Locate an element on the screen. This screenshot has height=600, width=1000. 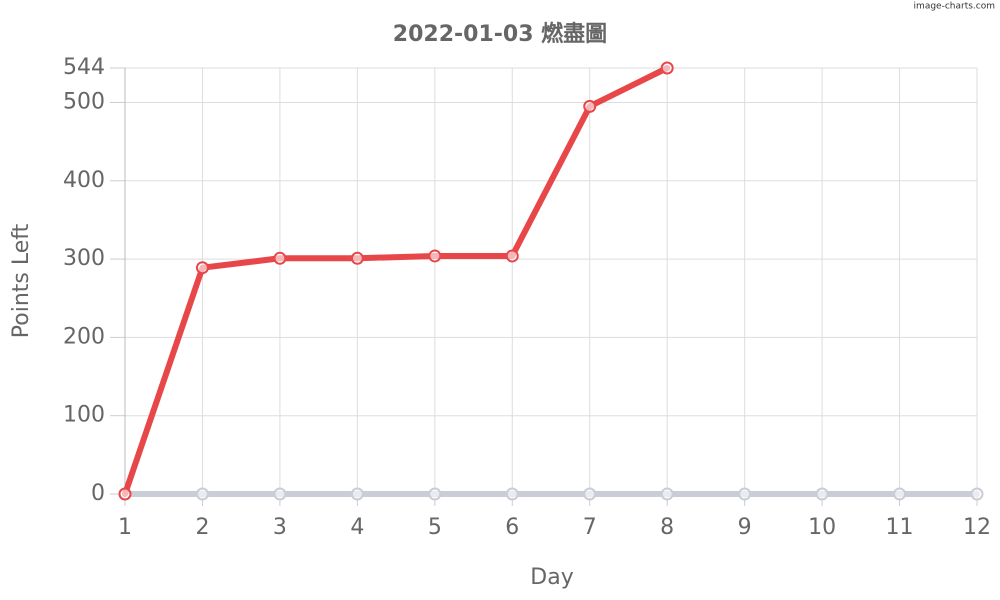
y-tick-label: 300 is located at coordinates (84, 258).